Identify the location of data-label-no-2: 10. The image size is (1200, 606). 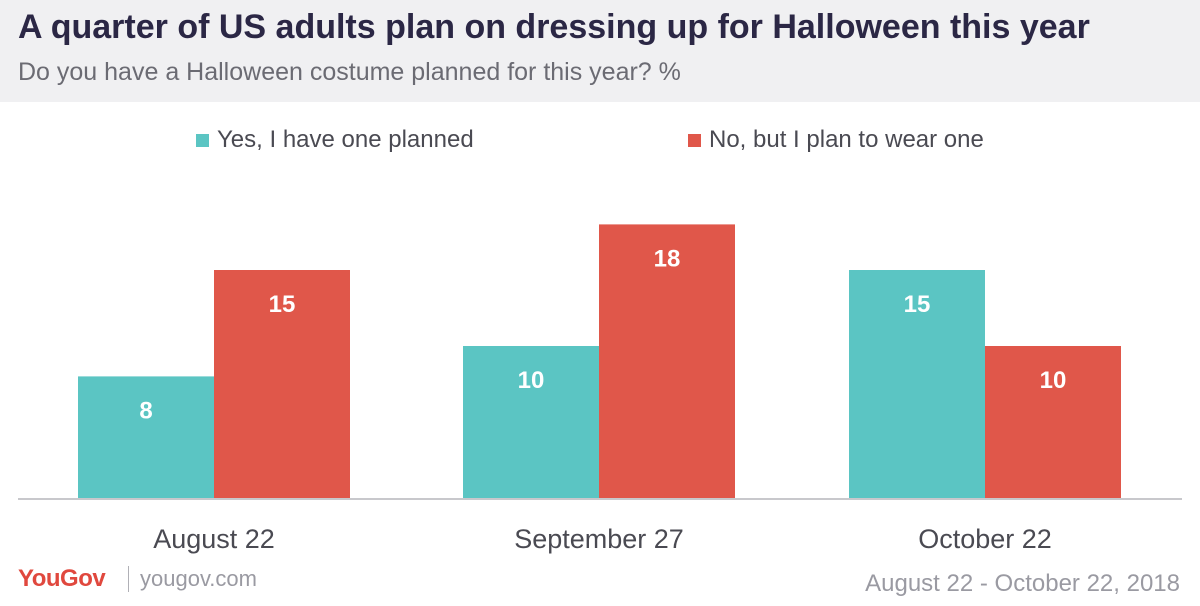
(1053, 380).